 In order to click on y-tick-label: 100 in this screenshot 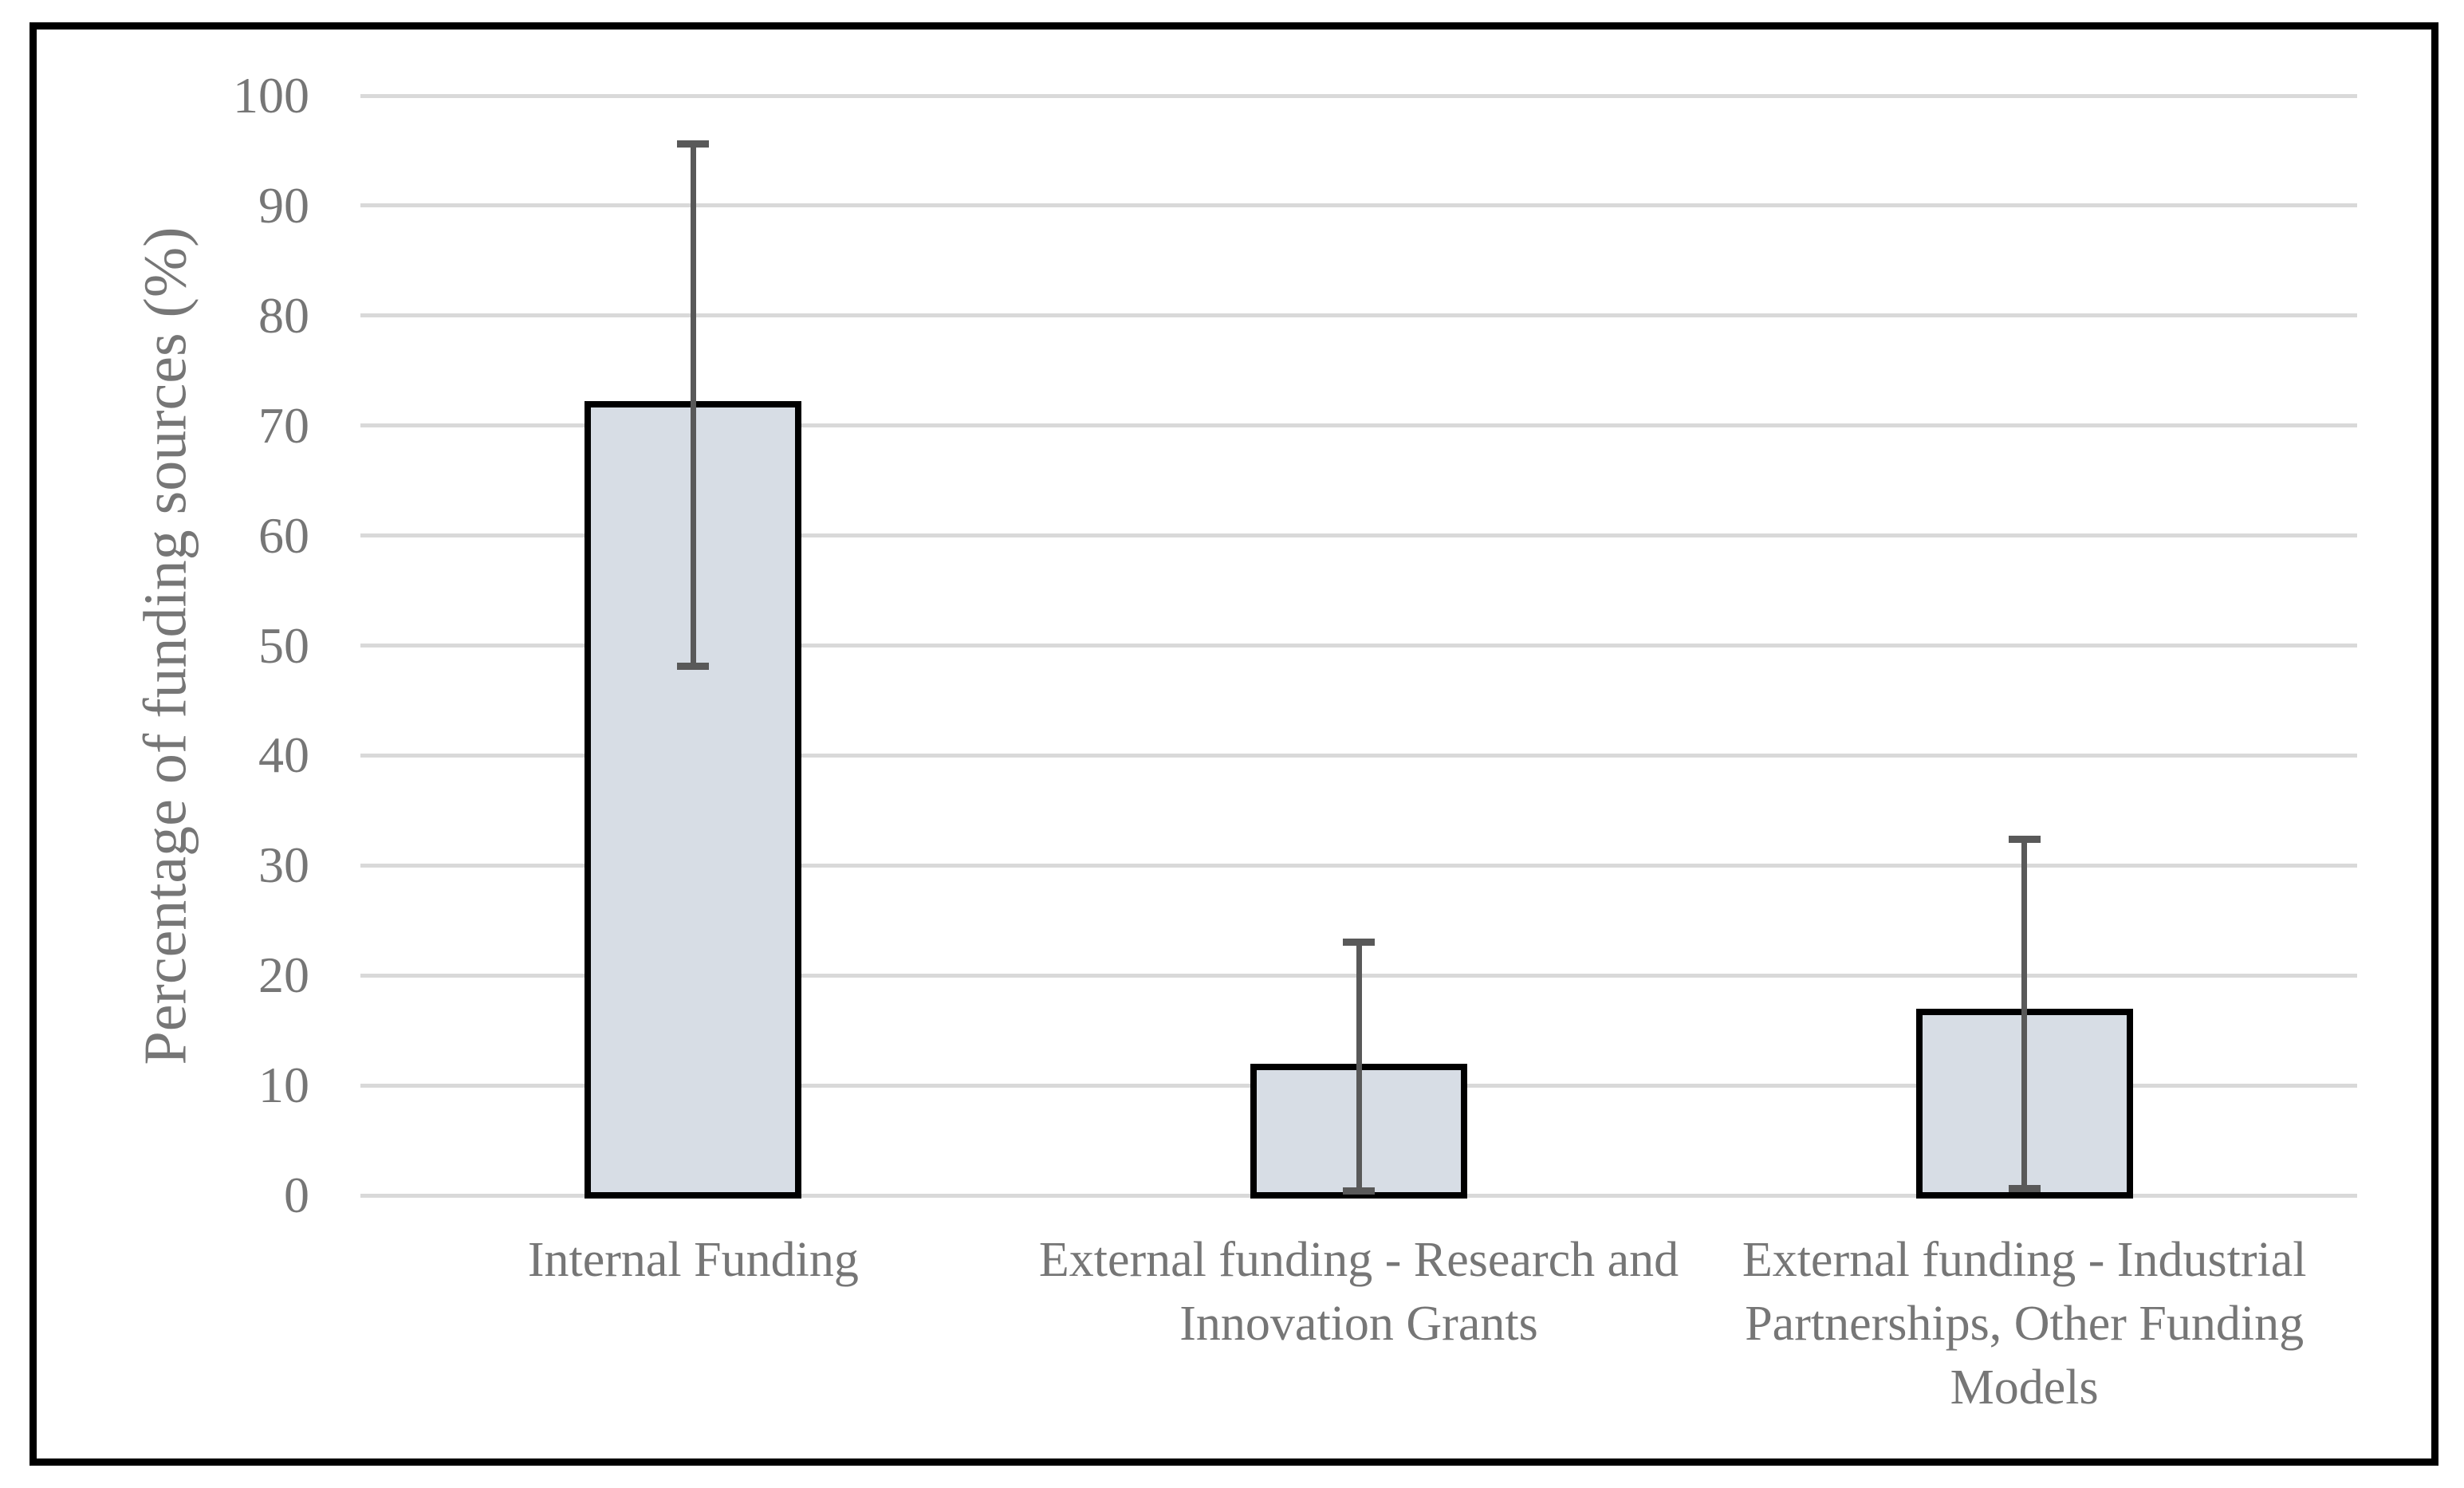, I will do `click(271, 95)`.